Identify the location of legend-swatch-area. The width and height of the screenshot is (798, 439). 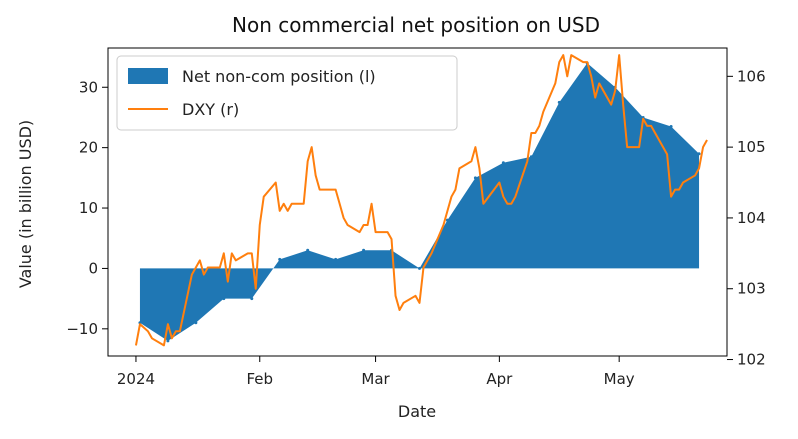
(148, 76).